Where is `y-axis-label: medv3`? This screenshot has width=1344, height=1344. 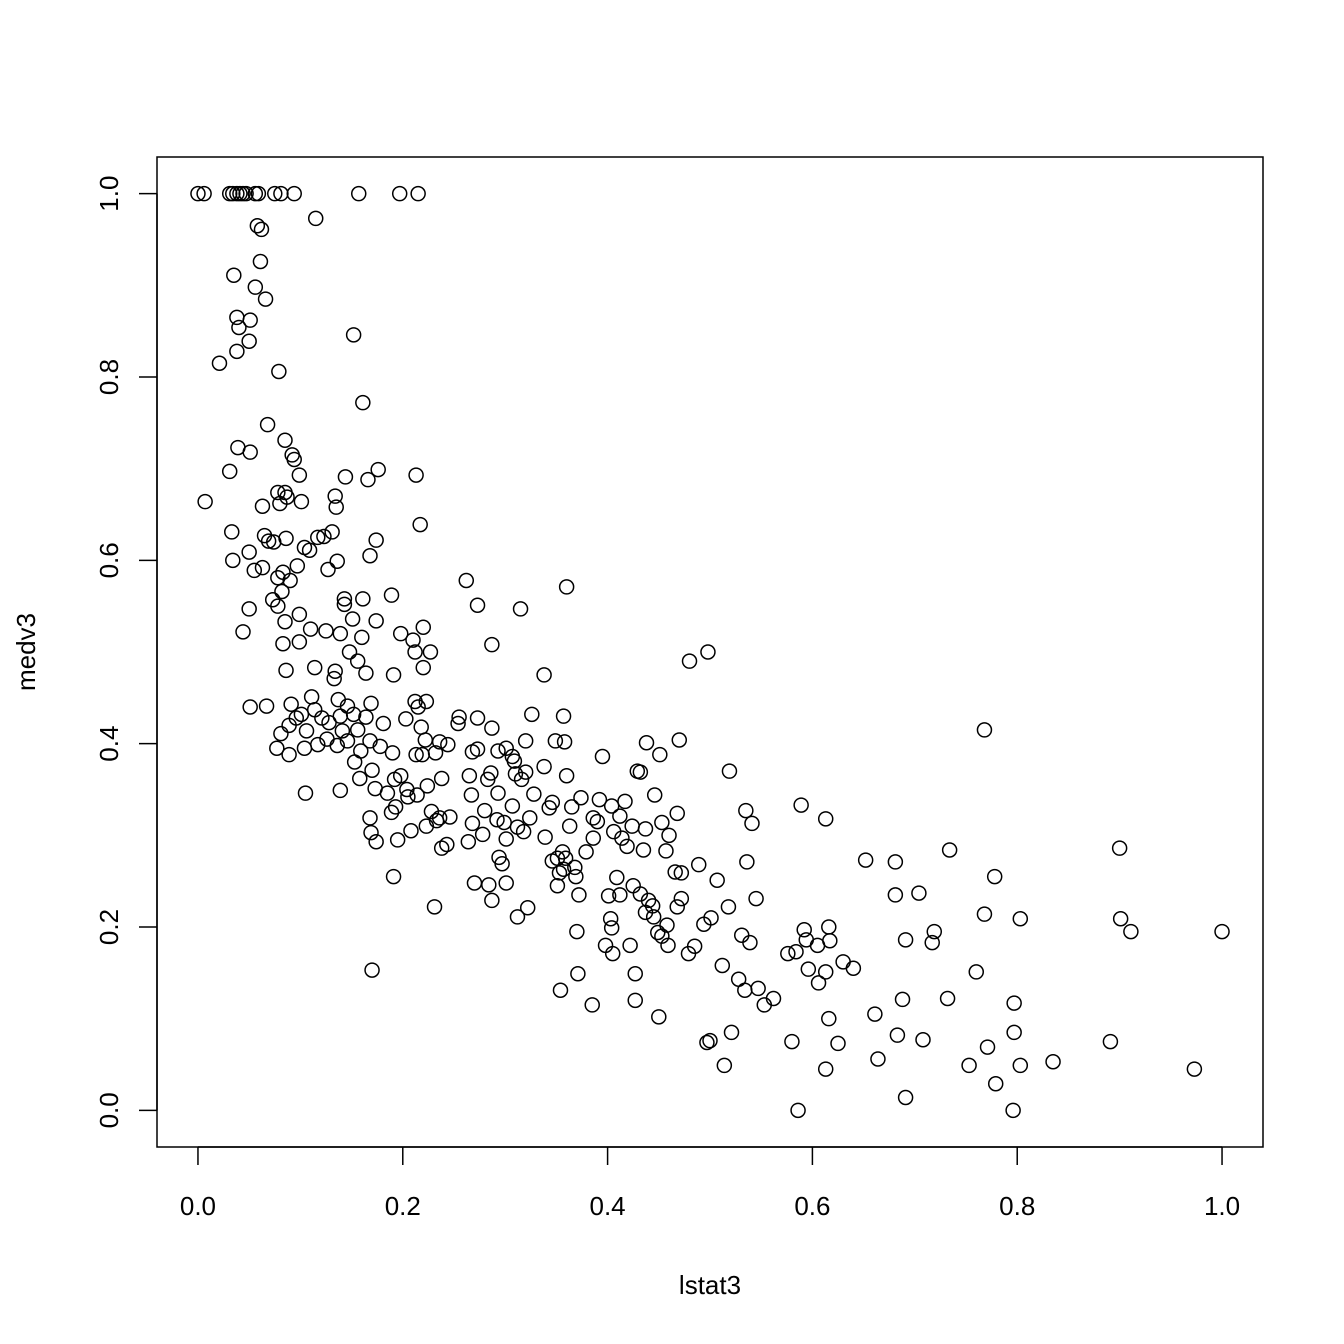
y-axis-label: medv3 is located at coordinates (26, 652).